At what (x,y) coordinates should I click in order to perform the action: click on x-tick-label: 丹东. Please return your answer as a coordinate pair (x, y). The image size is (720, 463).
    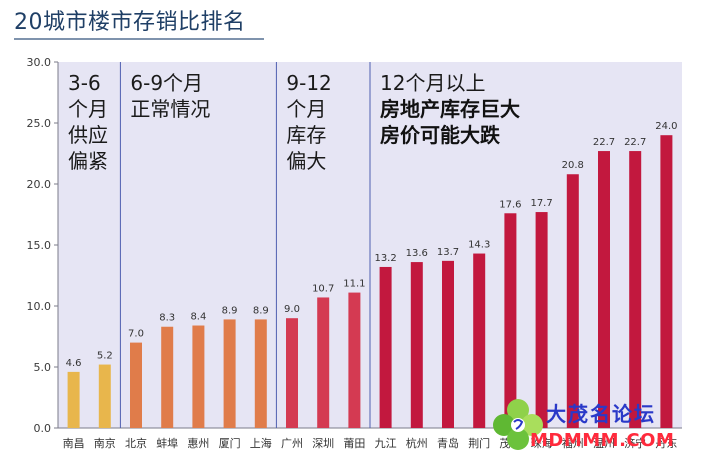
    Looking at the image, I should click on (666, 443).